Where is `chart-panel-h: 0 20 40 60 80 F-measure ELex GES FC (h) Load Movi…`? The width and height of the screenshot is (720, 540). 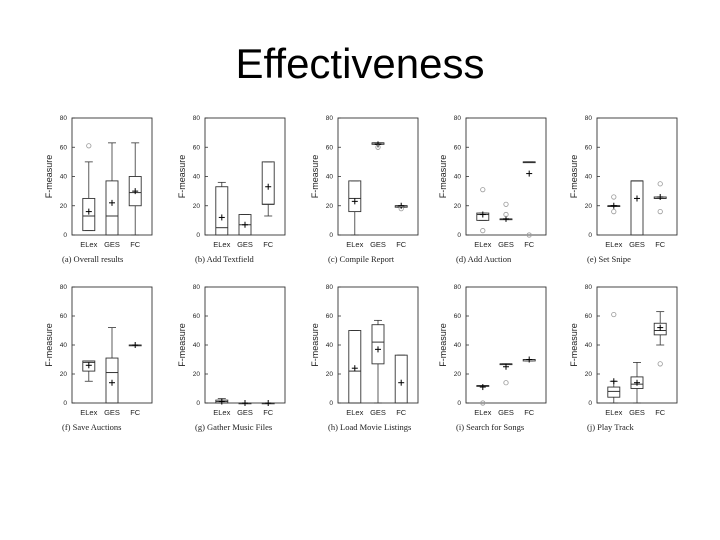
chart-panel-h: 0 20 40 60 80 F-measure ELex GES FC (h) Load Movi… is located at coordinates (364, 358).